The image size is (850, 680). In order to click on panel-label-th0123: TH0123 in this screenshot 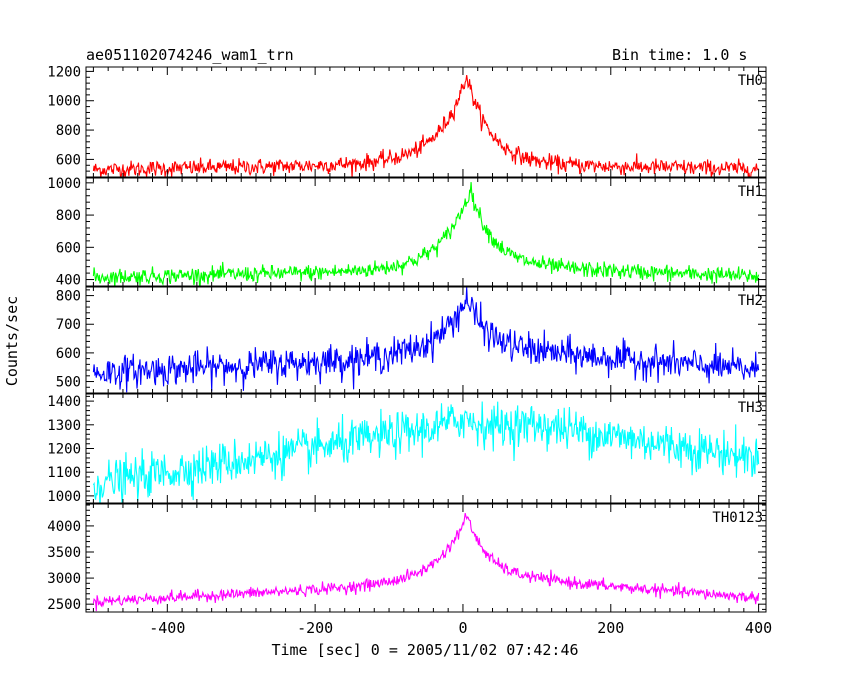, I will do `click(737, 518)`.